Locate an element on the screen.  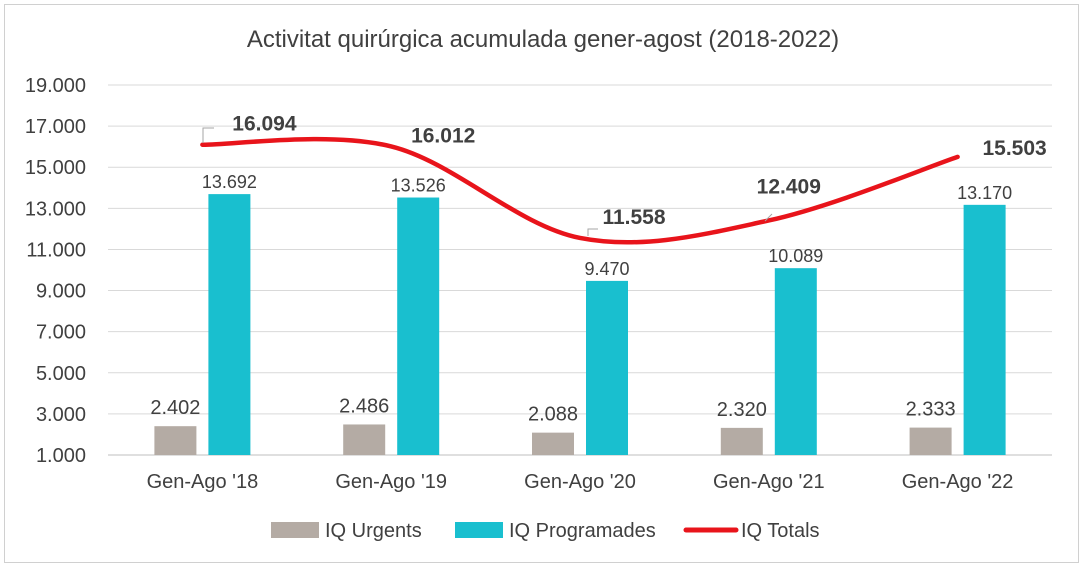
y-tick-label: 1.000 is located at coordinates (61, 456).